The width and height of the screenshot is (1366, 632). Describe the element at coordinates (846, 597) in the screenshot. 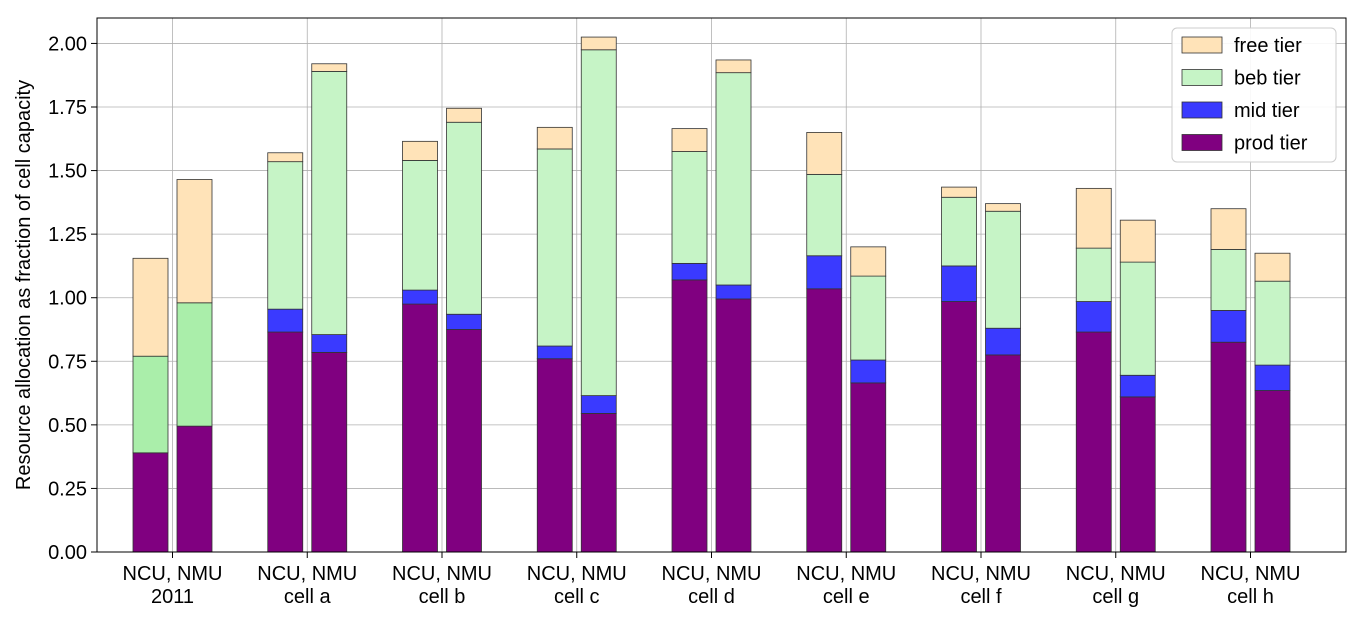

I see `x-tick-label-category: cell e` at that location.